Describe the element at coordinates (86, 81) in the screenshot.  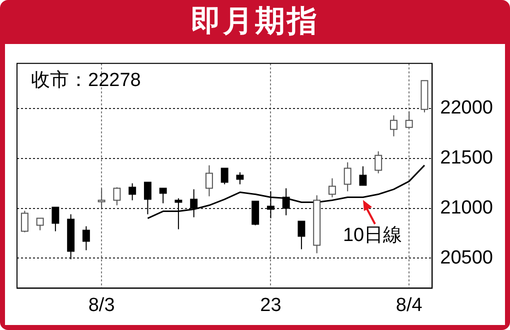
I see `annotation: 收市：22278` at that location.